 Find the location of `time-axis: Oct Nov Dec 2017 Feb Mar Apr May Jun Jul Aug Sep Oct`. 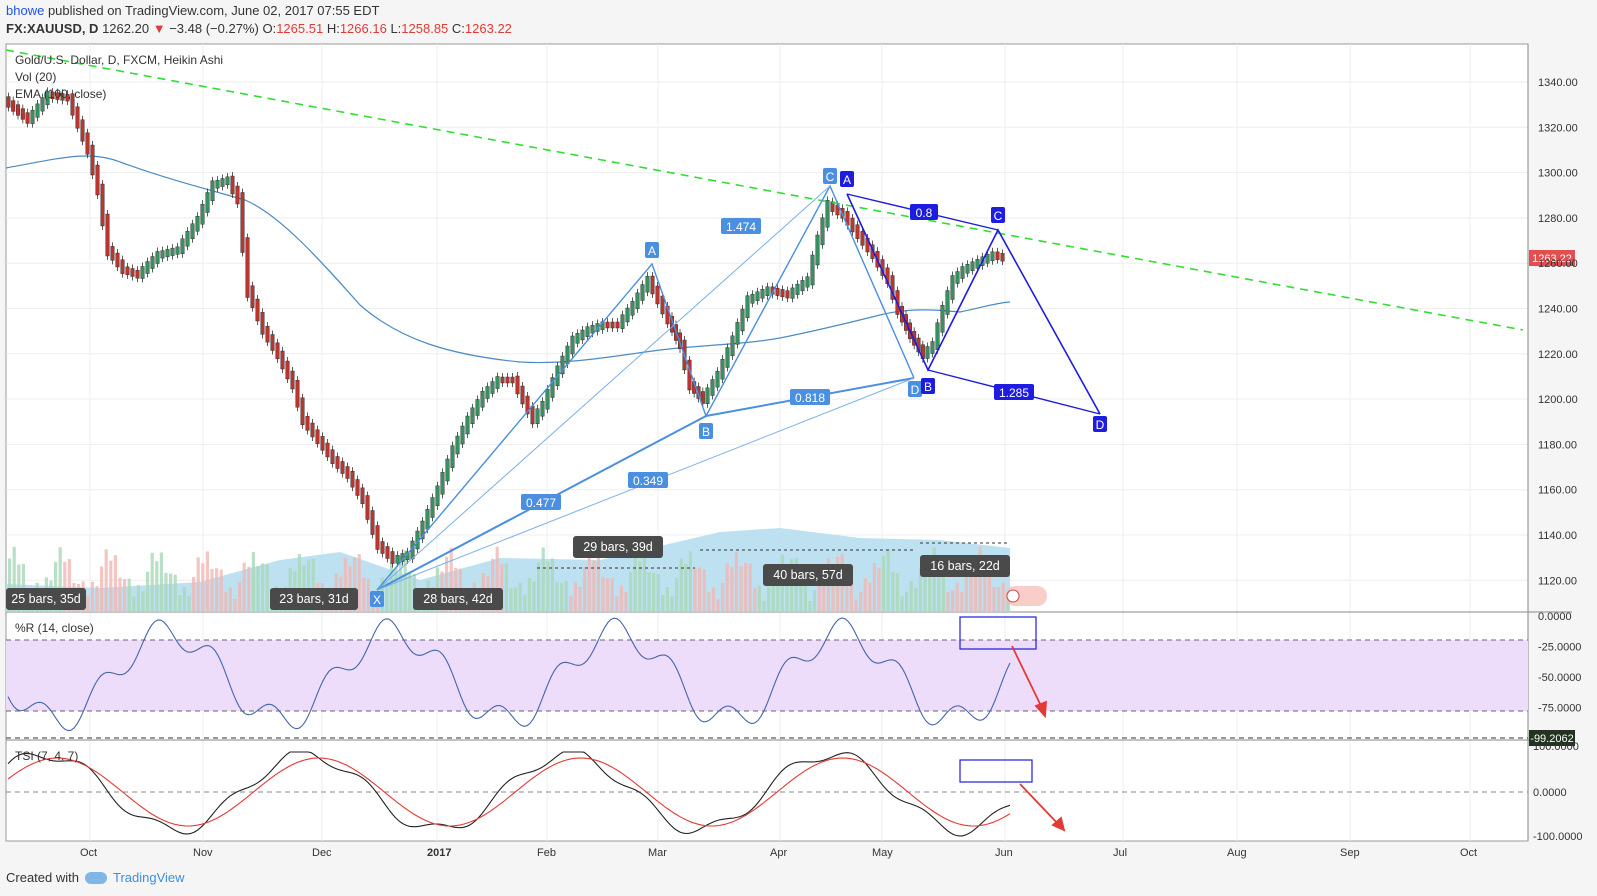

time-axis: Oct Nov Dec 2017 Feb Mar Apr May Jun Jul Aug Sep Oct is located at coordinates (778, 853).